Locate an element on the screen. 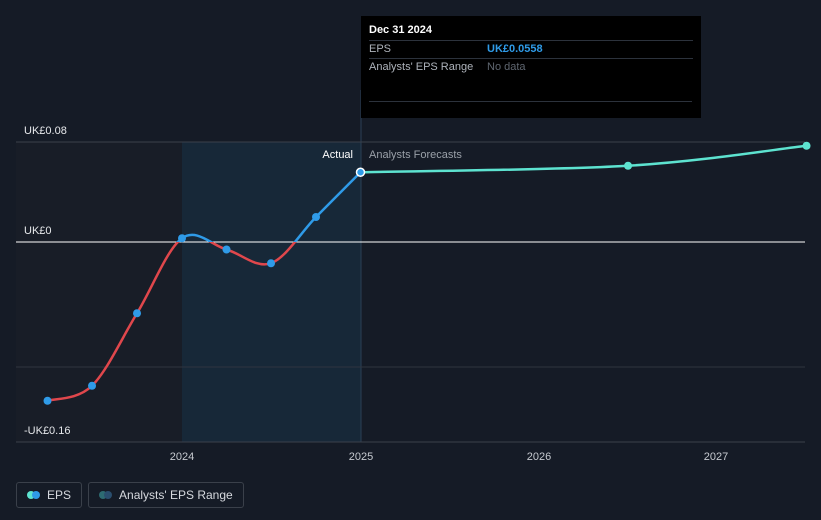 The width and height of the screenshot is (821, 520). legend-eps-label: EPS is located at coordinates (59, 495).